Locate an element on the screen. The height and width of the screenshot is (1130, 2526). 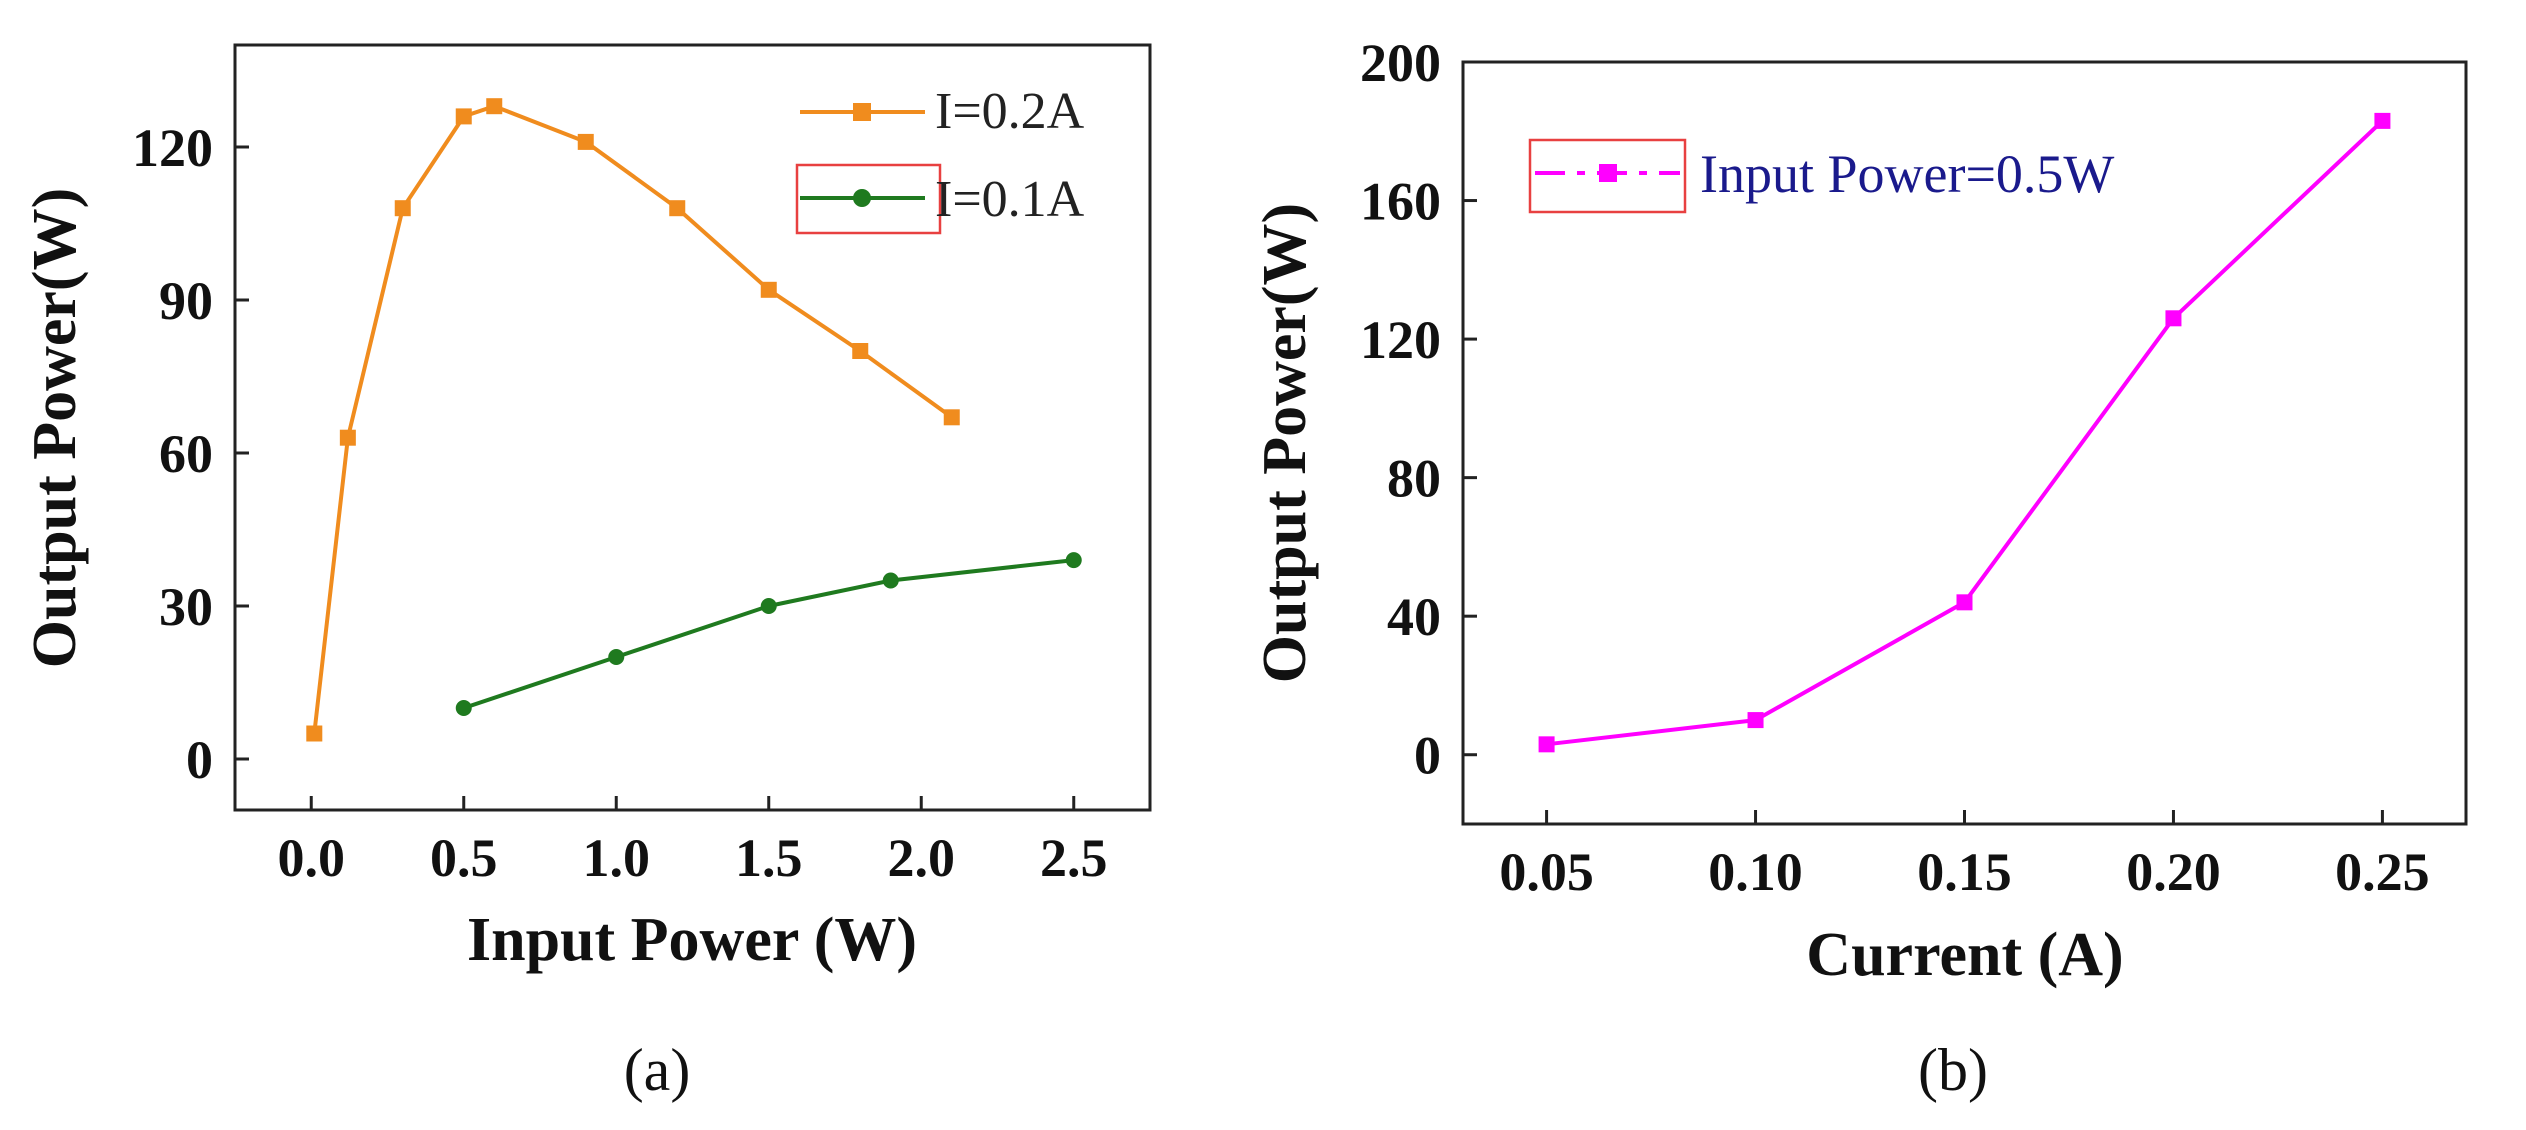
chart-b-xtick-label: 0.15 is located at coordinates (1964, 872).